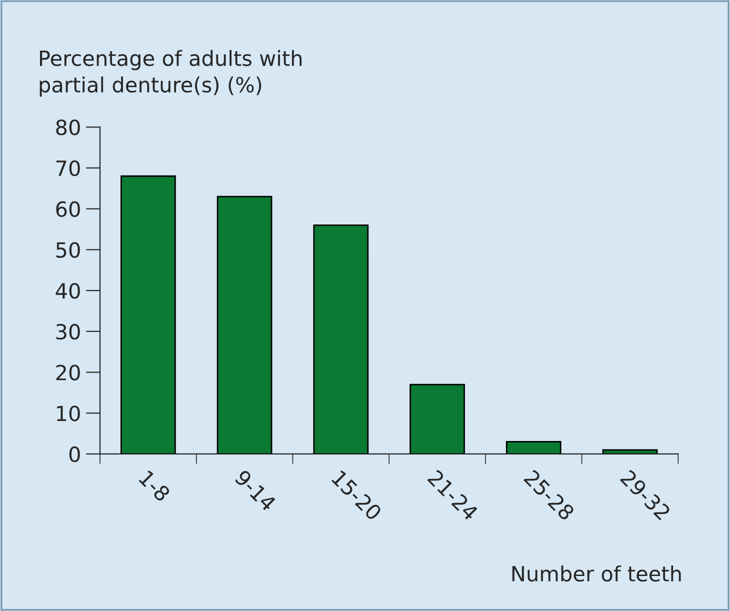 This screenshot has width=730, height=611. I want to click on y-tick-label: 30, so click(68, 332).